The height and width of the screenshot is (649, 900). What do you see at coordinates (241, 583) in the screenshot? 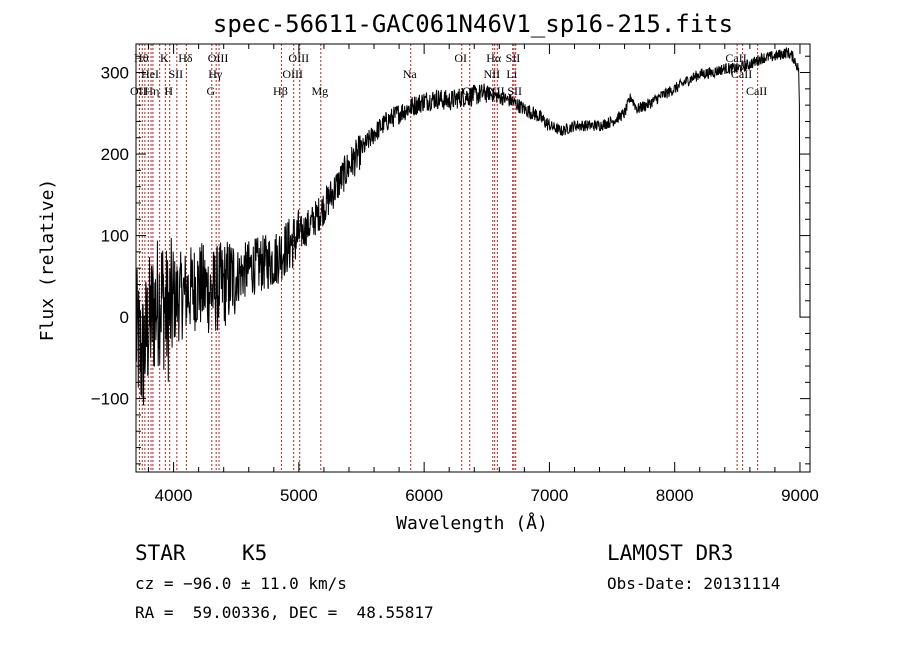
I see `redshift-readout: cz = −96.0 ± 11.0 km/s` at bounding box center [241, 583].